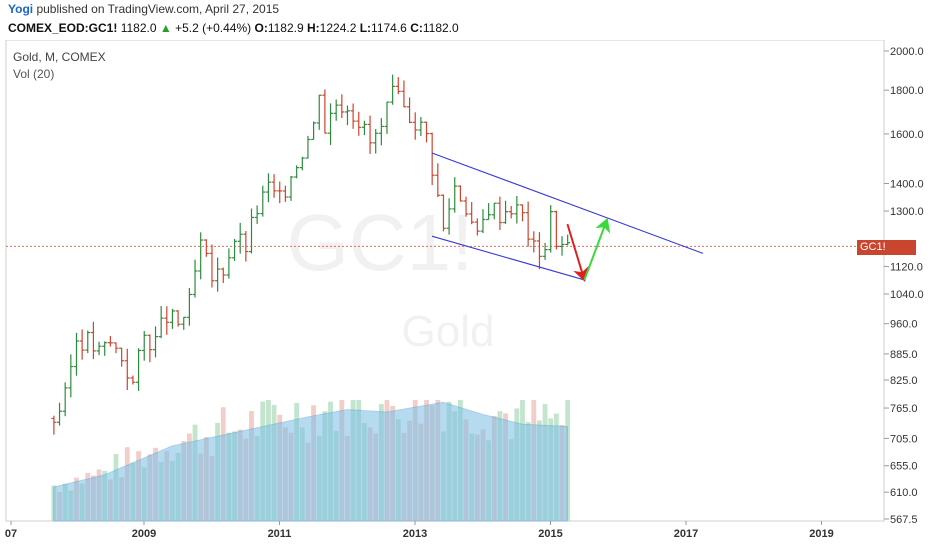 The image size is (932, 550). Describe the element at coordinates (821, 534) in the screenshot. I see `x-tick-label: 2019` at that location.